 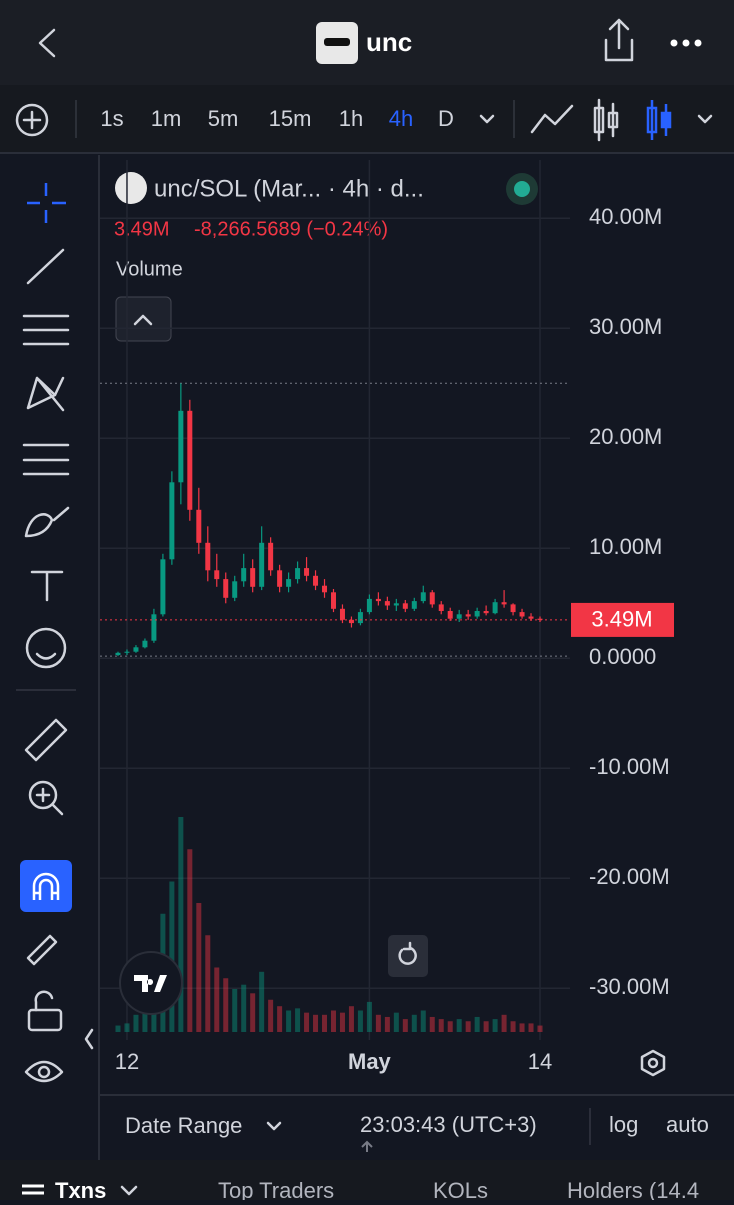 I want to click on interval: D, so click(x=446, y=118).